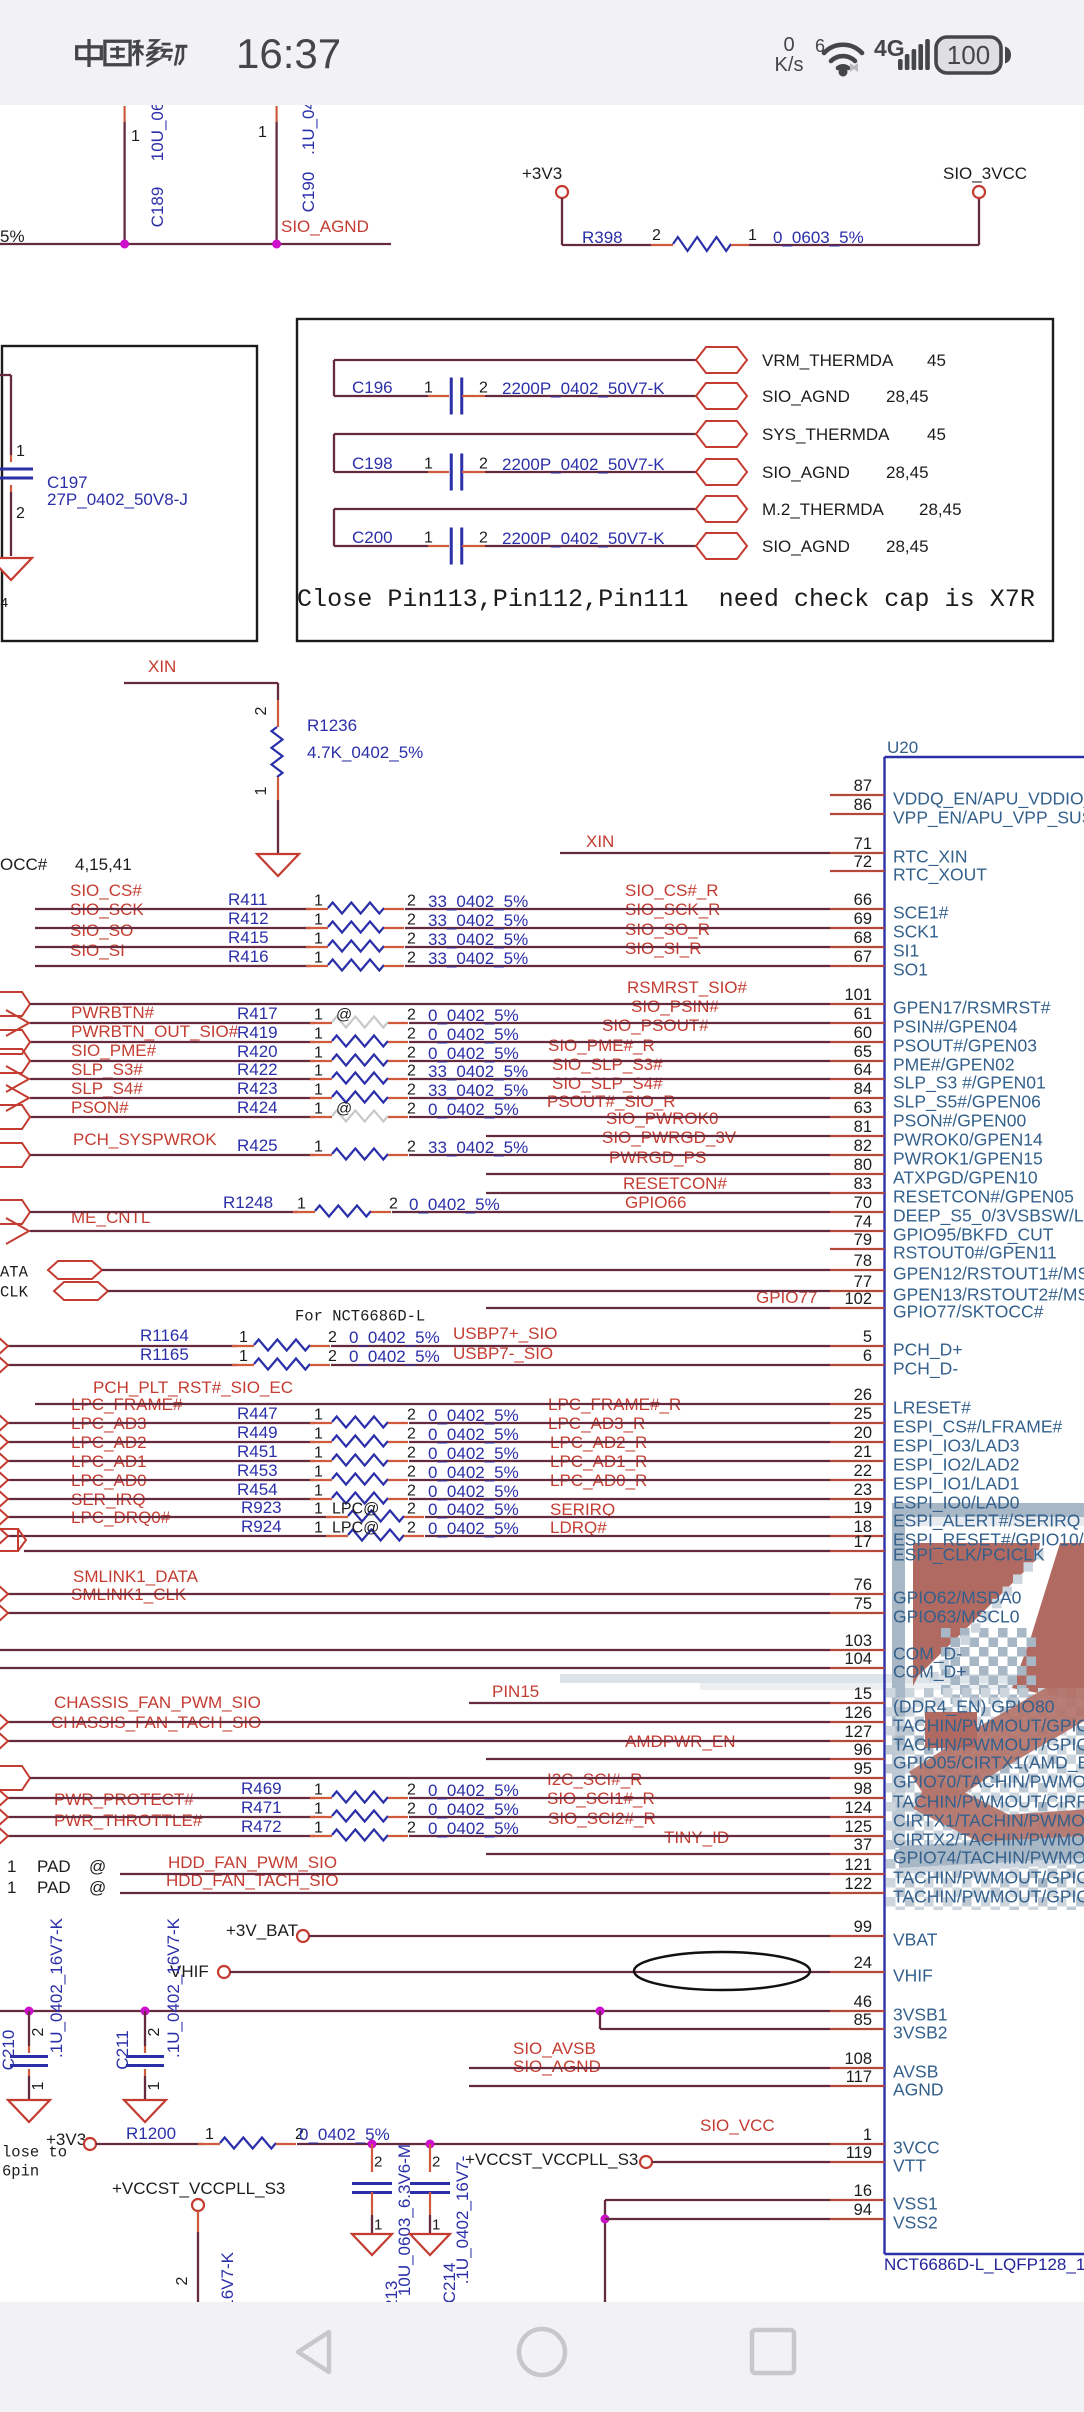  Describe the element at coordinates (602, 237) in the screenshot. I see `svg-text: R398` at that location.